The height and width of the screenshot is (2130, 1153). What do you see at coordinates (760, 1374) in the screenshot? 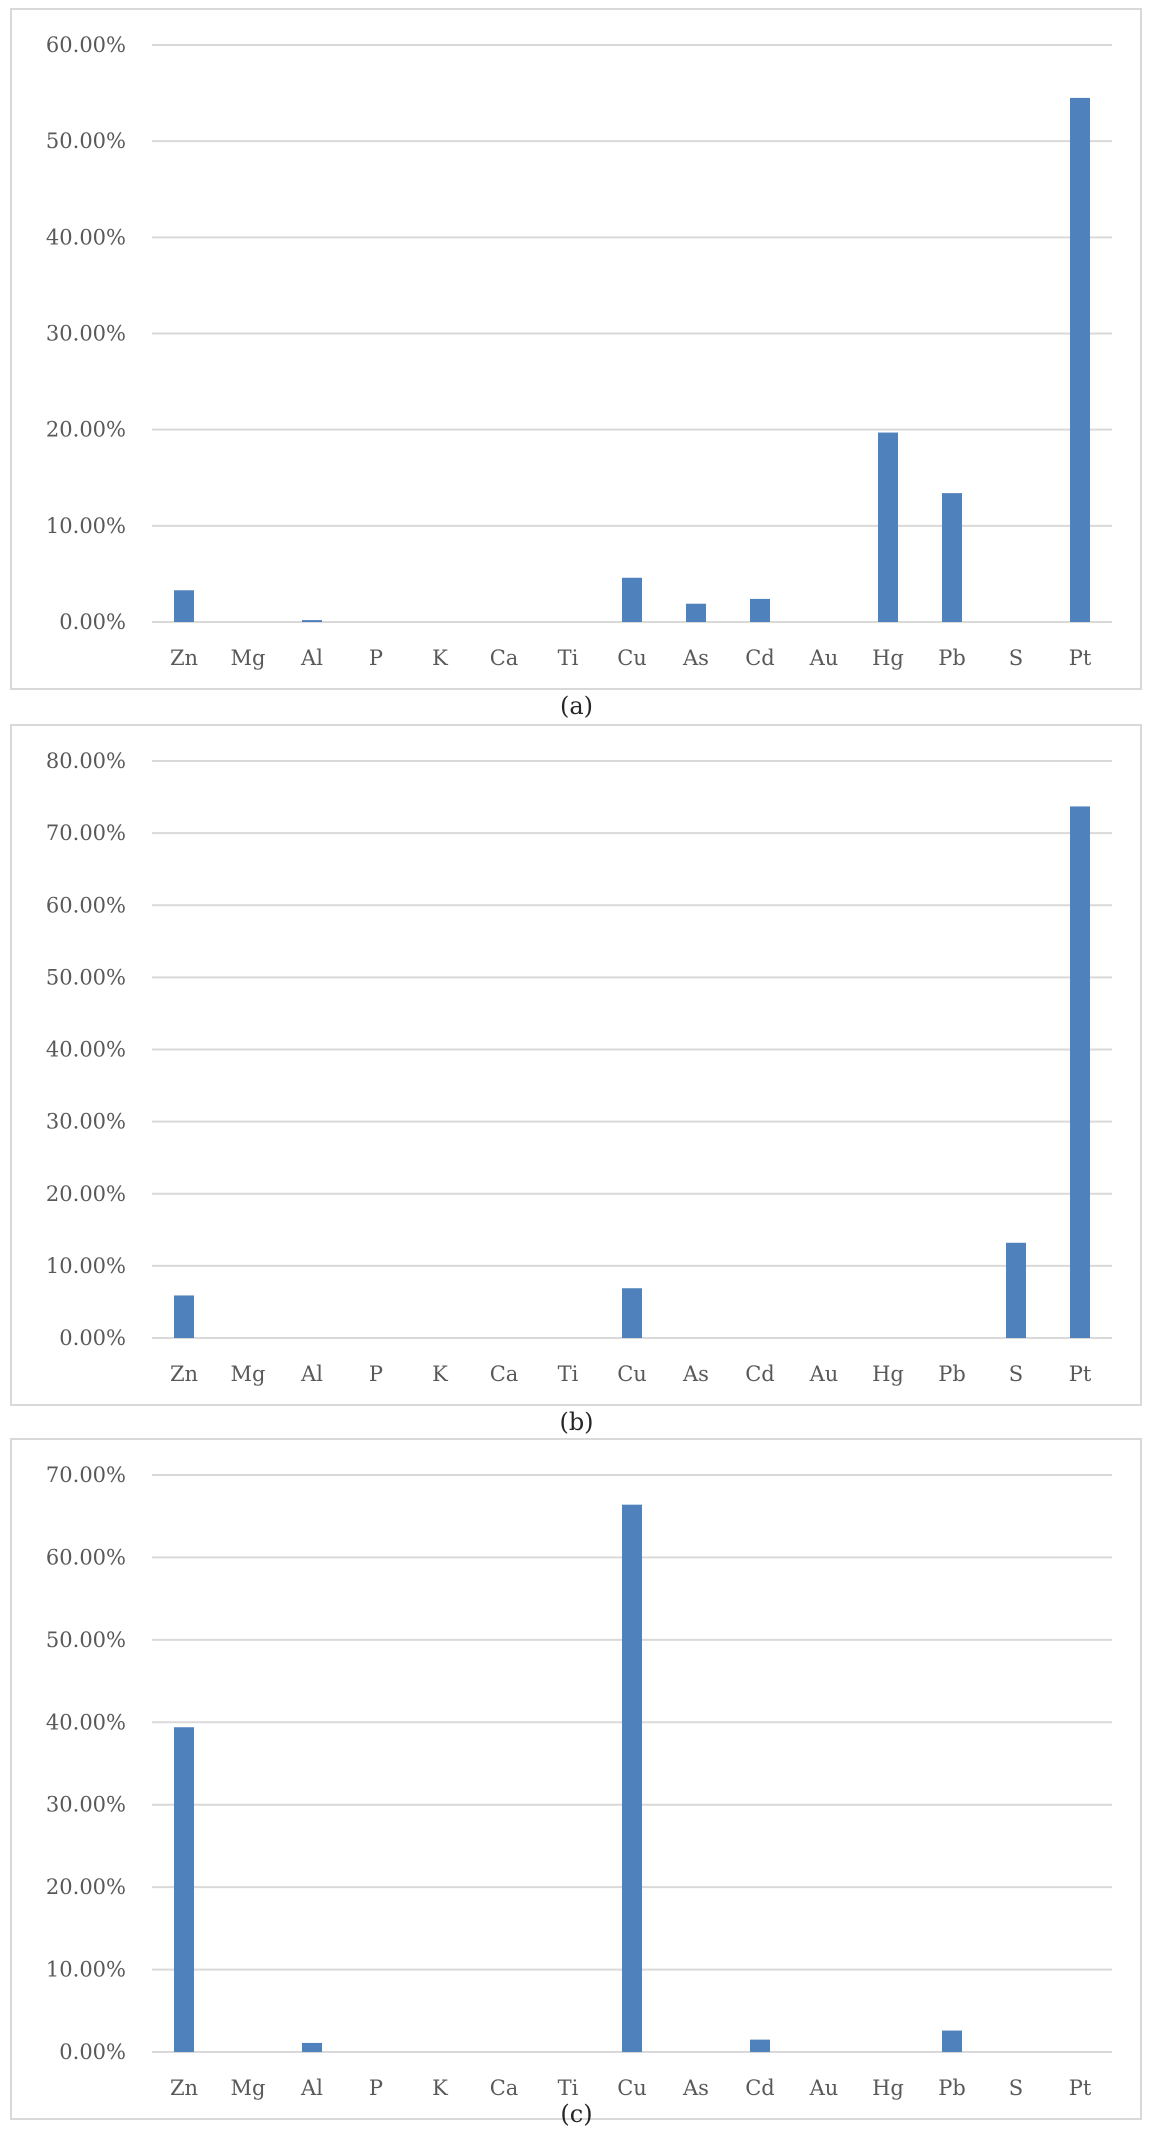
I see `x-category-label-b-cd: Cd` at bounding box center [760, 1374].